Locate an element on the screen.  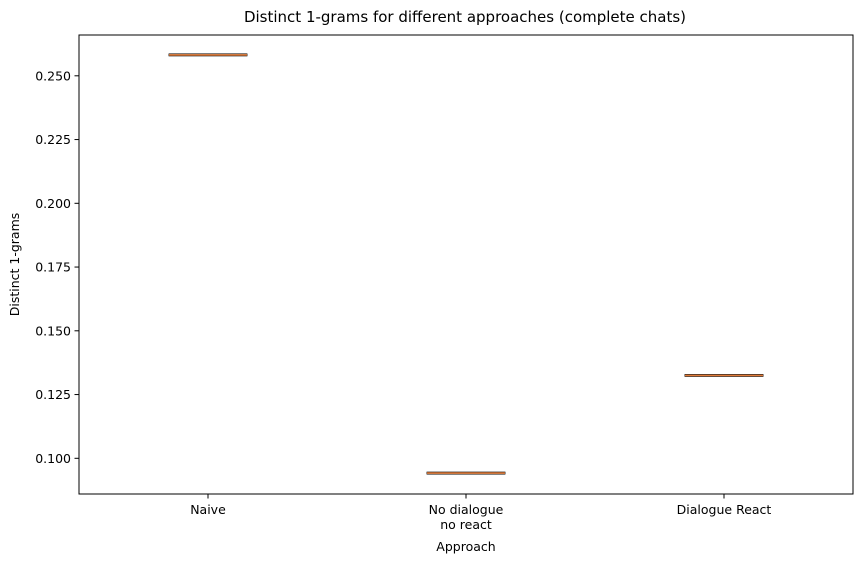
x-tick-label-line: Naive is located at coordinates (208, 509).